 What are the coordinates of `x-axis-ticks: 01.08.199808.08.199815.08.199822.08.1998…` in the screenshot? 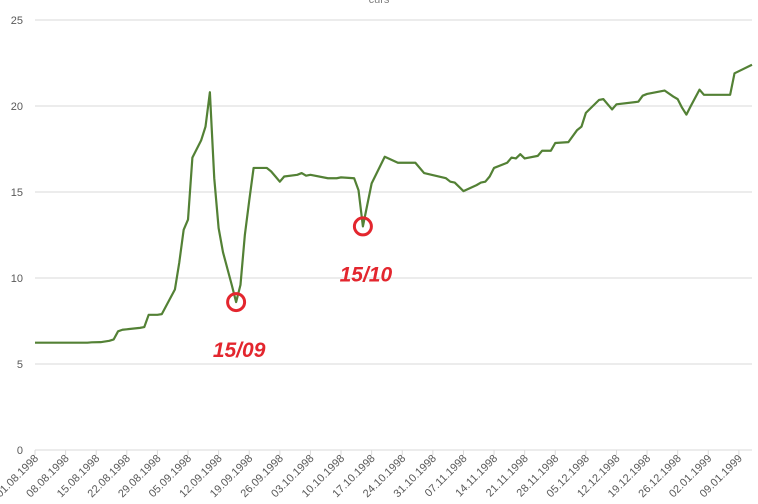 It's located at (372, 475).